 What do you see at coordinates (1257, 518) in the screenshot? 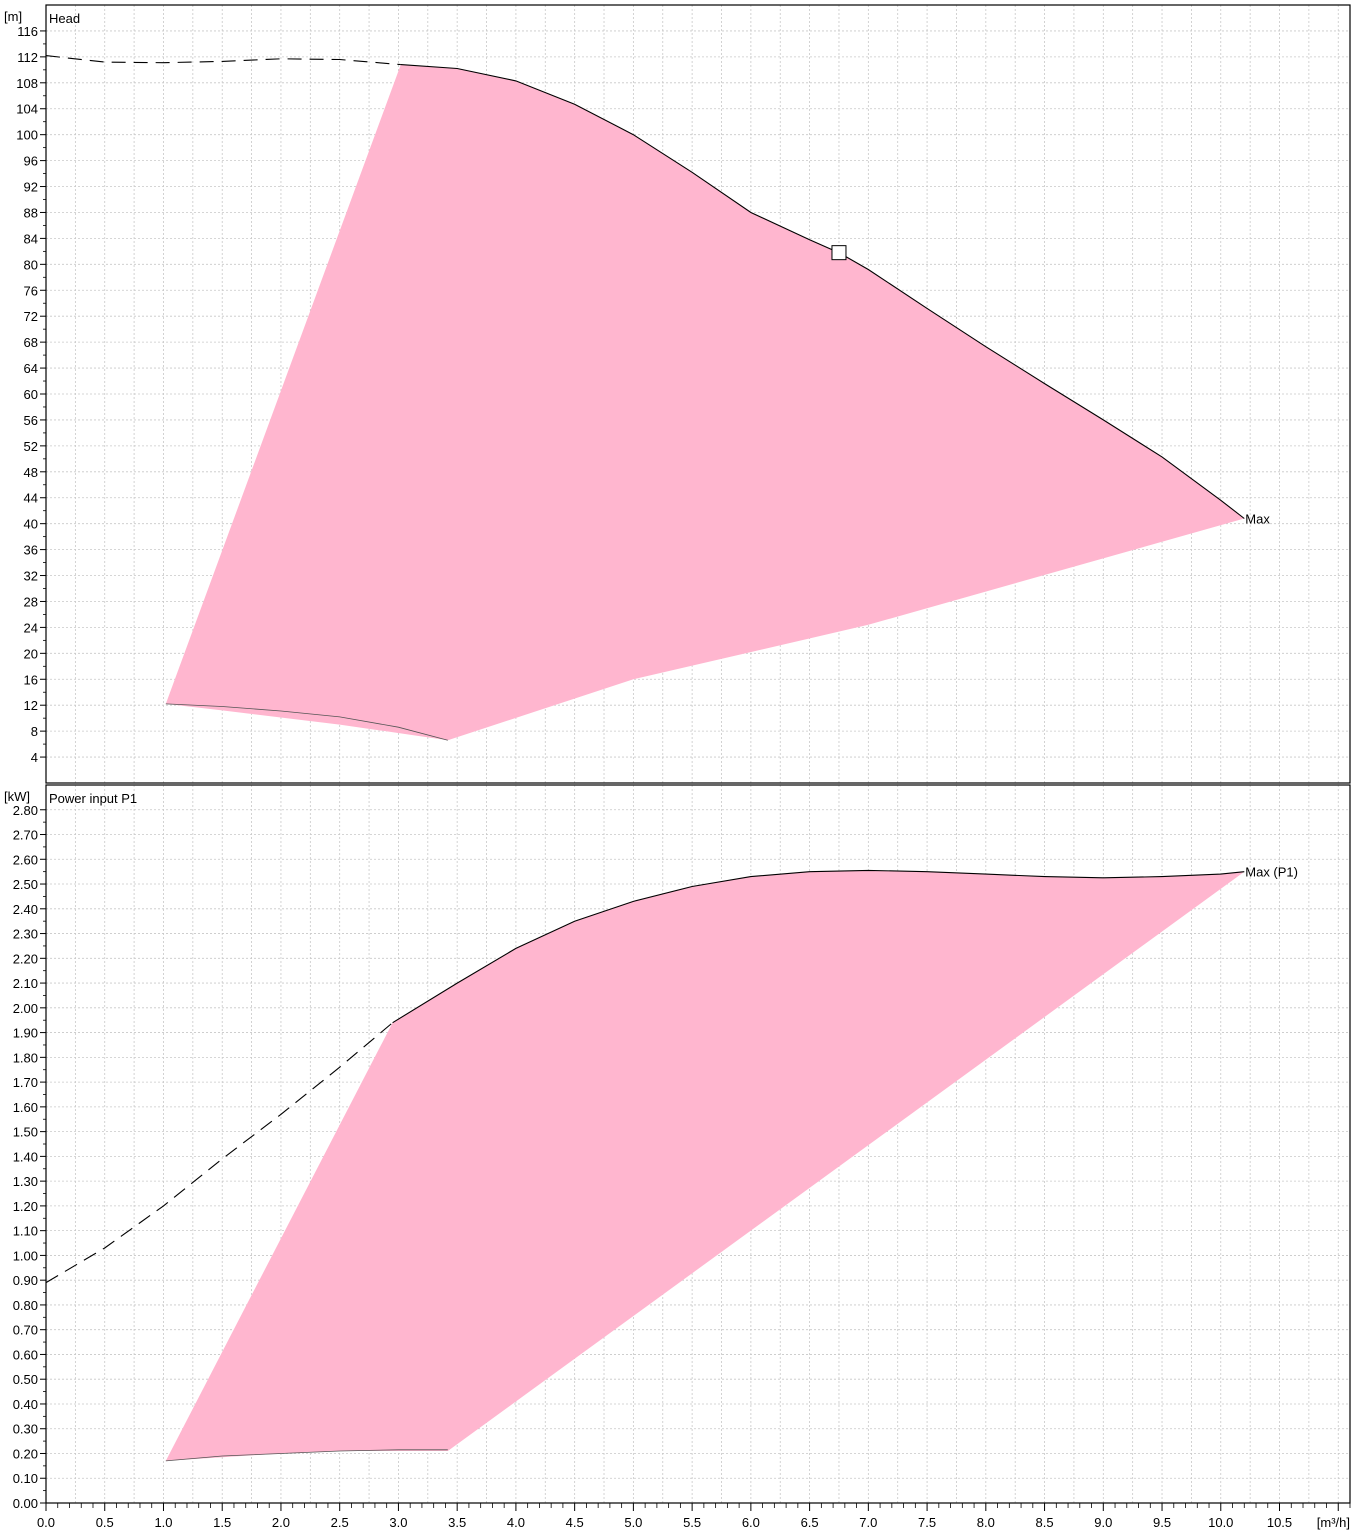
I see `head-curve-label: Max` at bounding box center [1257, 518].